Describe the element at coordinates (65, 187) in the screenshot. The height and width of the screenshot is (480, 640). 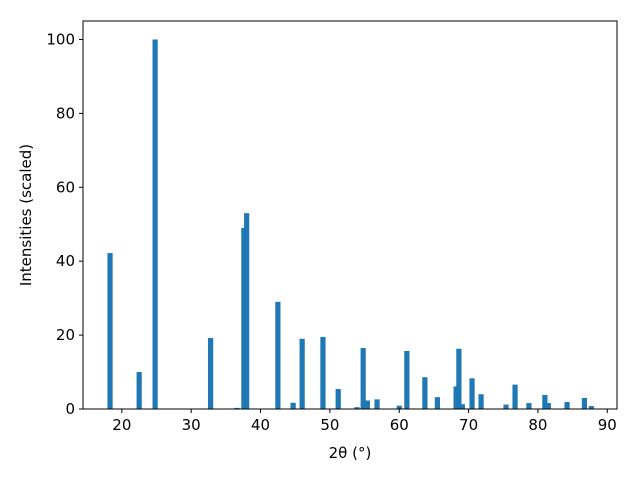
I see `y-tick-label: 60` at that location.